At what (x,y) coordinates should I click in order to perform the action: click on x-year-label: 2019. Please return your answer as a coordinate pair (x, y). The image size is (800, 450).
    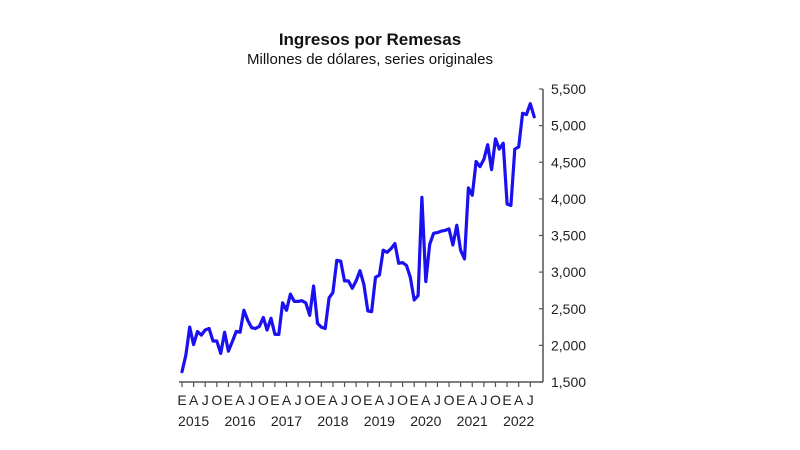
    Looking at the image, I should click on (379, 421).